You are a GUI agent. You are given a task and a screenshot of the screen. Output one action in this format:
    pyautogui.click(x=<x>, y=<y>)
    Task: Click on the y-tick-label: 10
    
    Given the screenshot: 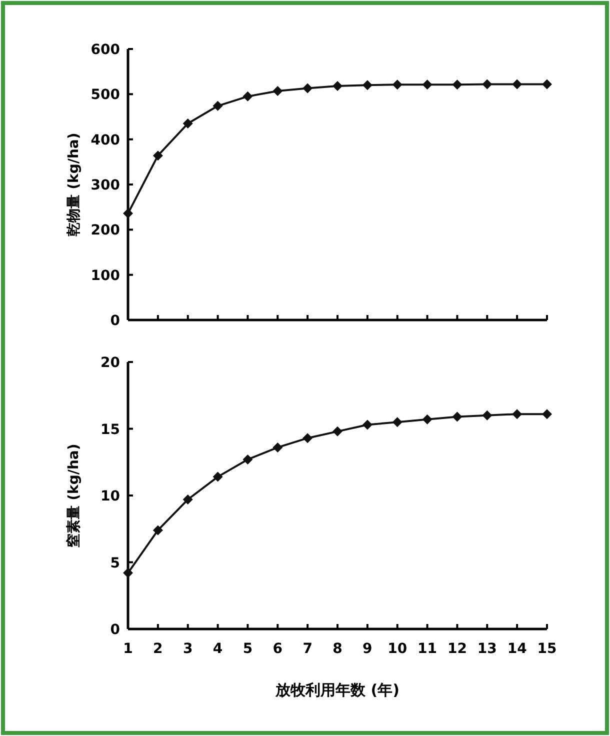 What is the action you would take?
    pyautogui.click(x=110, y=496)
    